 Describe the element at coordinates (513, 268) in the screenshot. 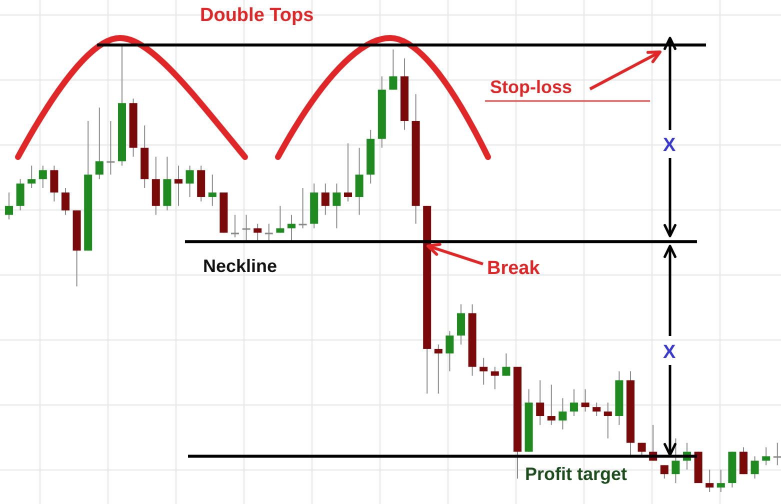

I see `annotation: Break` at that location.